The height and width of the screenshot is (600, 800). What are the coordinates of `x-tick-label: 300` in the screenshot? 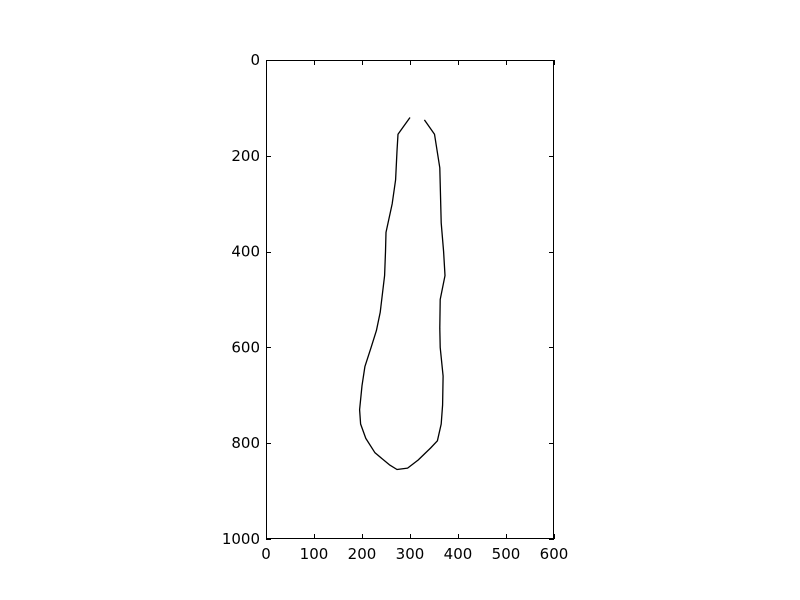 It's located at (410, 554).